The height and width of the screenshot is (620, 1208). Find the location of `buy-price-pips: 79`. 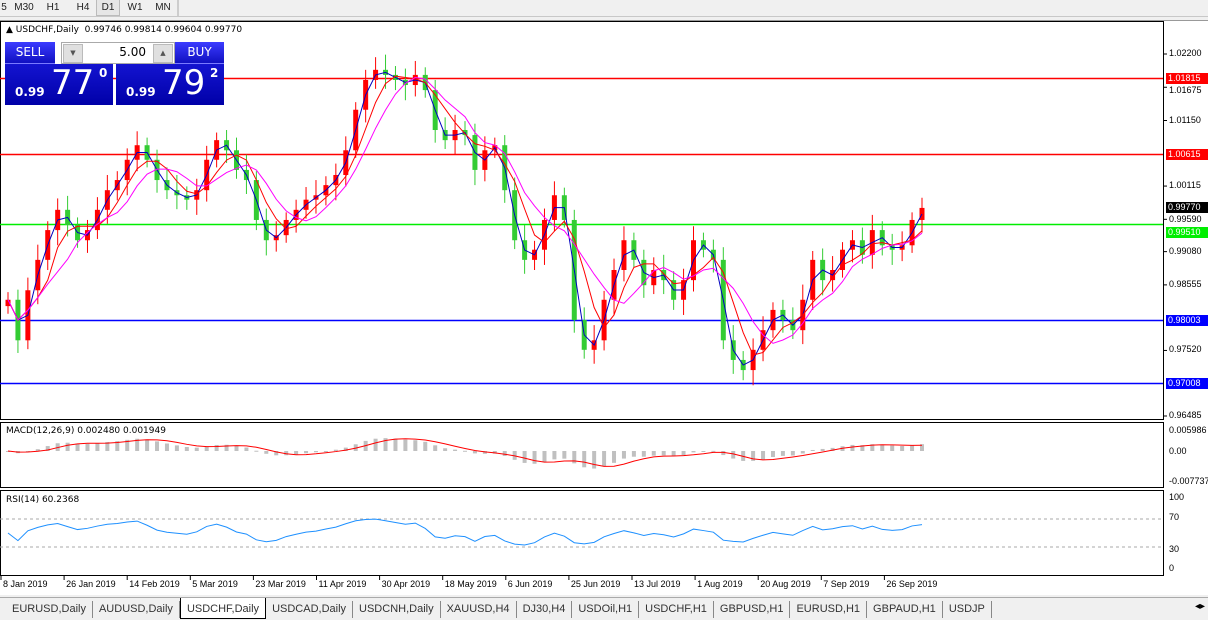

buy-price-pips: 79 is located at coordinates (184, 83).